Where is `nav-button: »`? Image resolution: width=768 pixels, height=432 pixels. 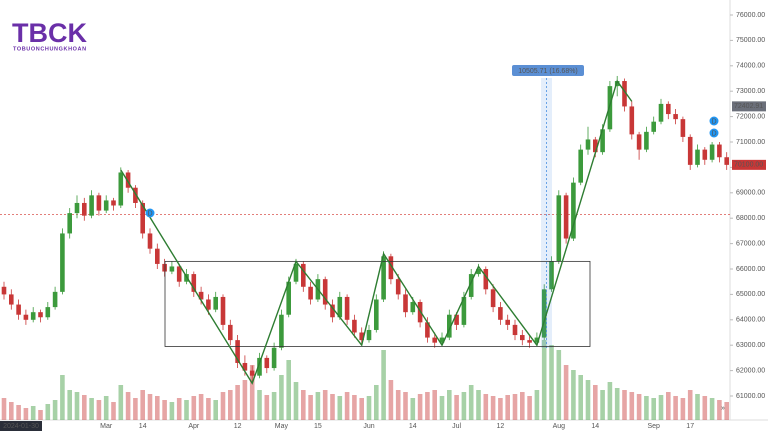
nav-button: » is located at coordinates (723, 408).